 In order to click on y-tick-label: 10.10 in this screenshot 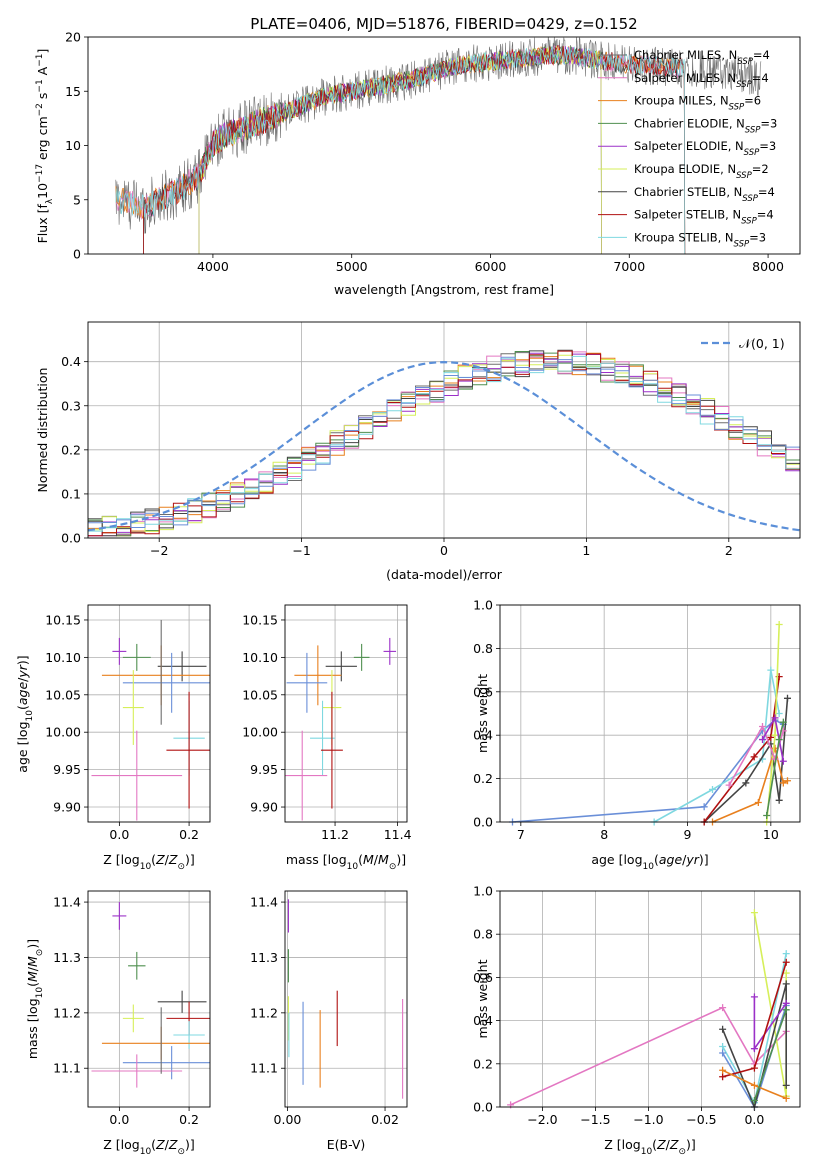, I will do `click(260, 657)`.